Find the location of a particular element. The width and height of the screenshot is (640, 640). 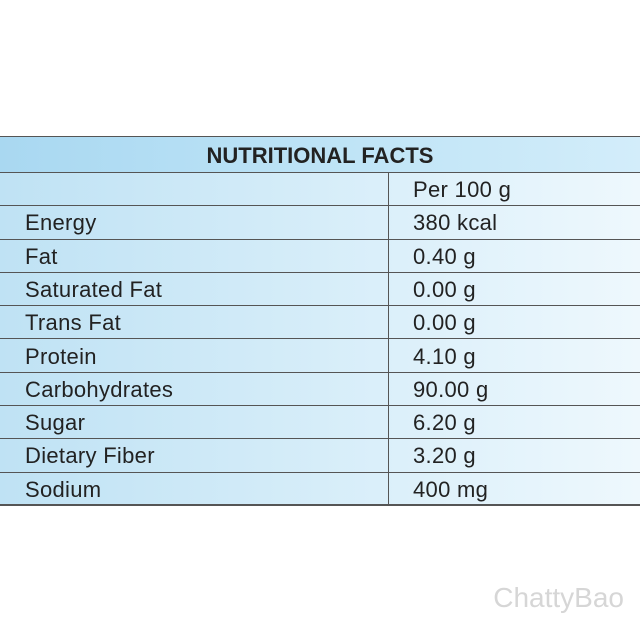

nutrient-amount: 90.00 g is located at coordinates (451, 389).